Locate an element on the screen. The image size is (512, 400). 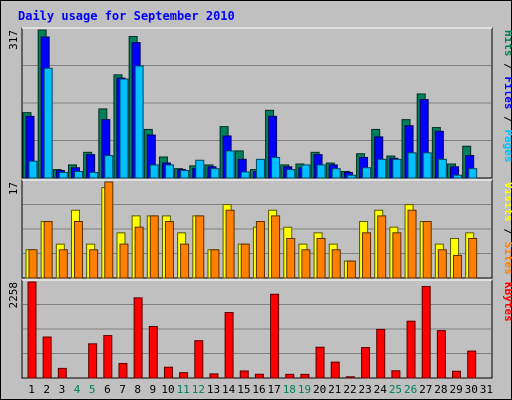
x-tick-label-8: 8 is located at coordinates (137, 389).